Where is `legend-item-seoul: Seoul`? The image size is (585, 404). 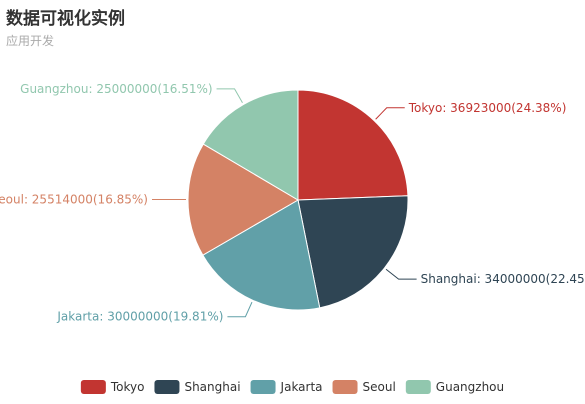 legend-item-seoul: Seoul is located at coordinates (364, 387).